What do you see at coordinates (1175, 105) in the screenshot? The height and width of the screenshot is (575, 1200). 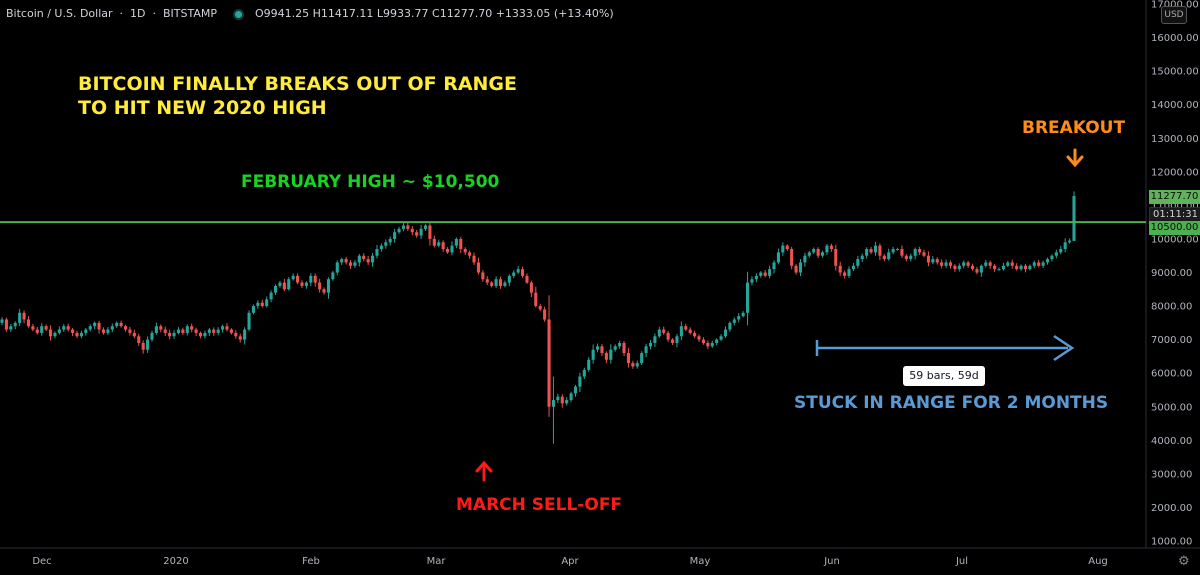 I see `y-tick-label: 14000.00` at bounding box center [1175, 105].